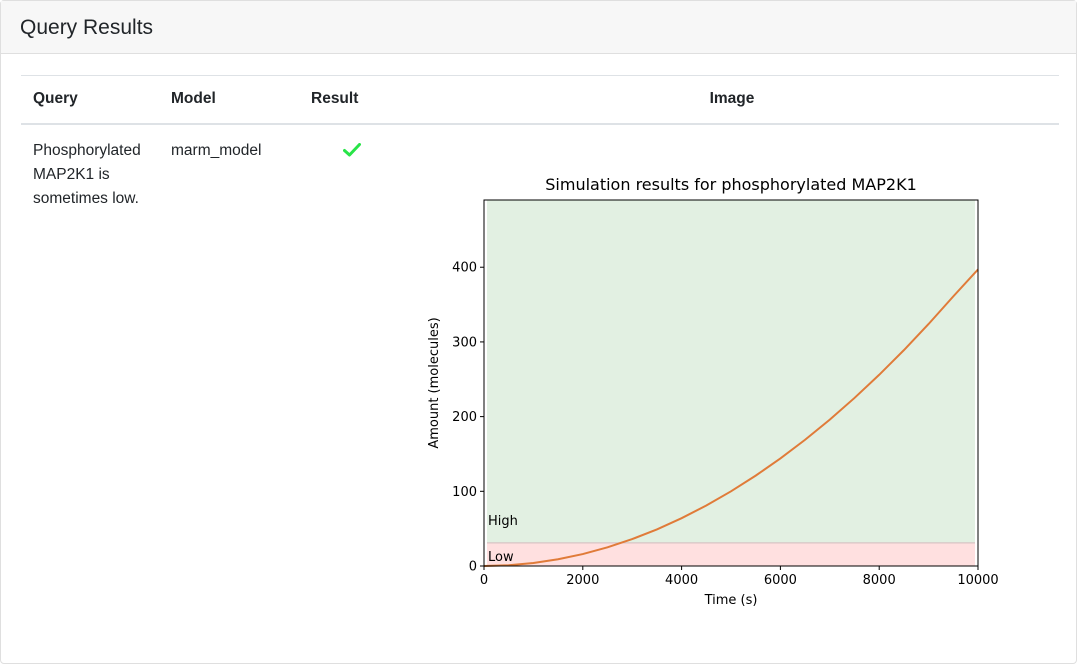 The image size is (1078, 666). Describe the element at coordinates (87, 174) in the screenshot. I see `query-cell: Phosphorylated MAP2K1 is sometimes low.` at that location.